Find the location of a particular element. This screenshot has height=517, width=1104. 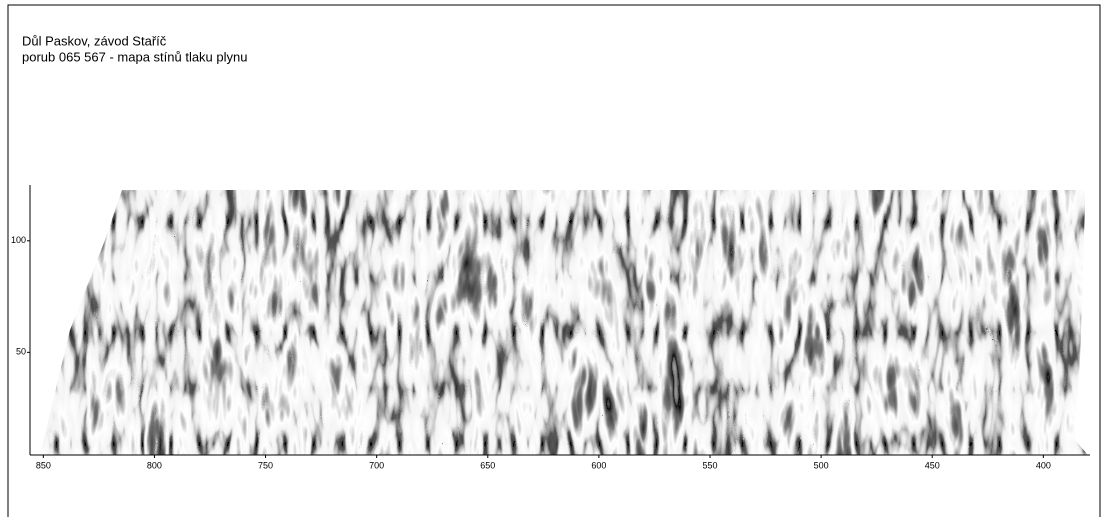

y-tick-label: 50 is located at coordinates (21, 352).